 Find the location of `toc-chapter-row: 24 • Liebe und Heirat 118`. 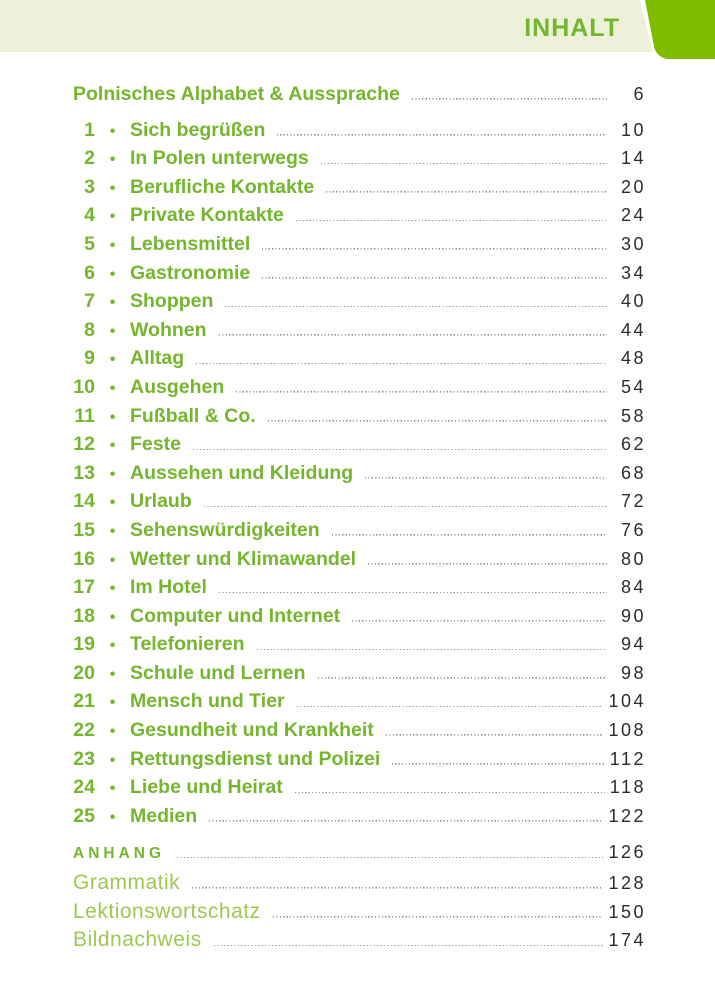

toc-chapter-row: 24 • Liebe und Heirat 118 is located at coordinates (352, 790).